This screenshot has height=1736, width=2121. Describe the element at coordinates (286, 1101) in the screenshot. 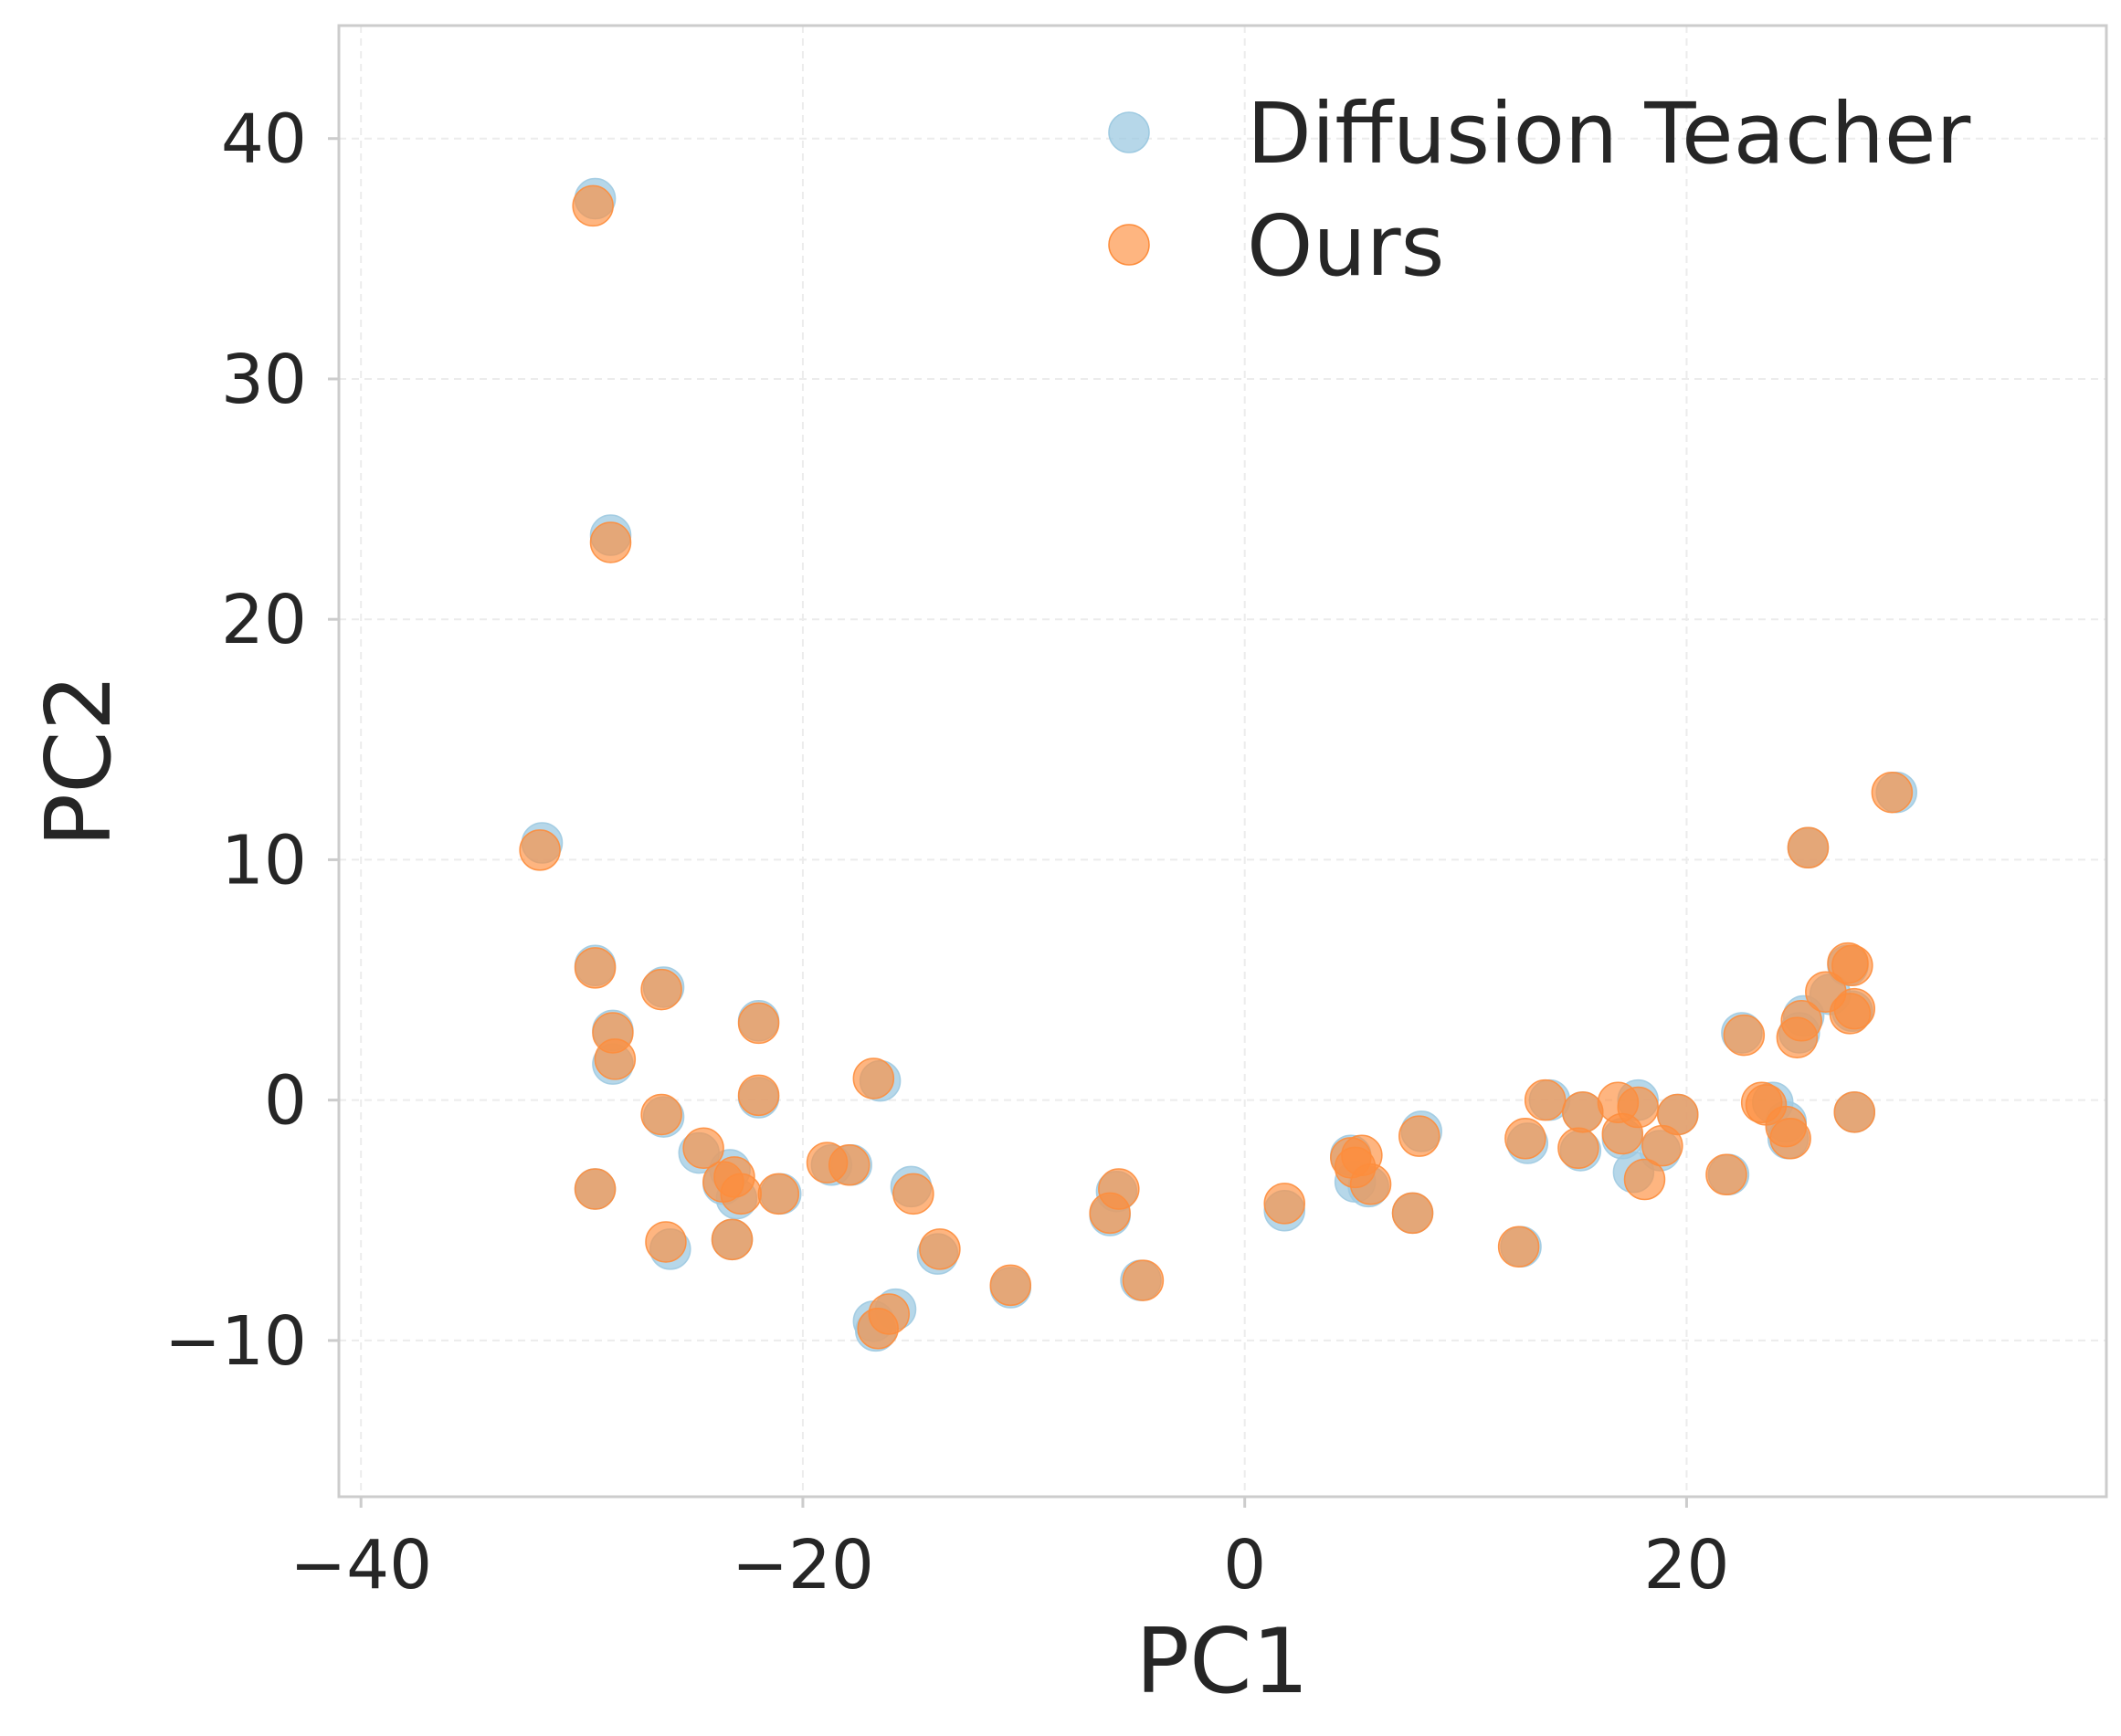

I see `y-tick-label: 0` at that location.